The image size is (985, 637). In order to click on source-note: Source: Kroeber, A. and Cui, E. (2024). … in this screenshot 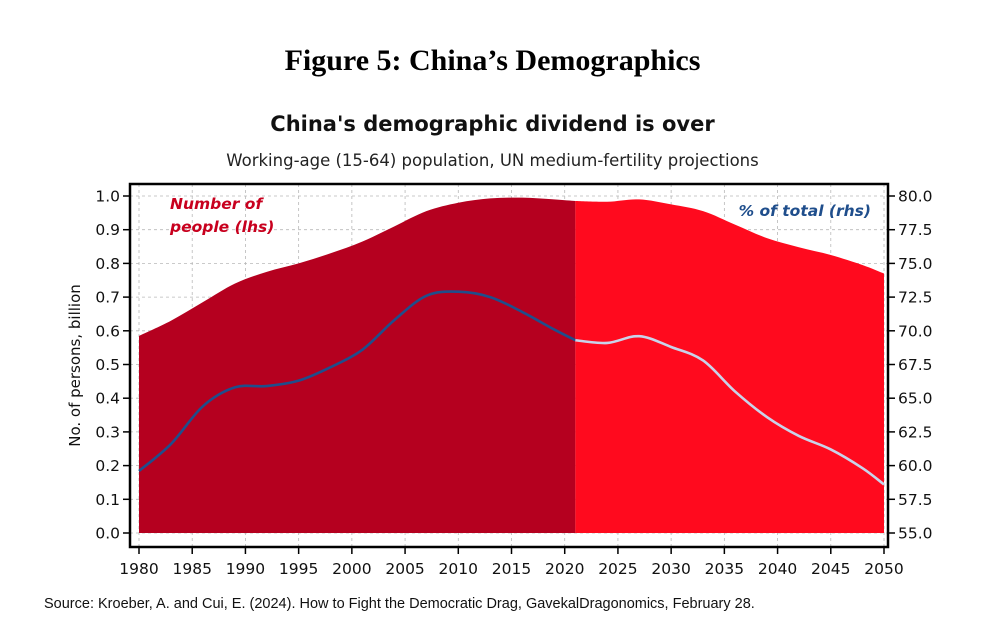, I will do `click(399, 604)`.